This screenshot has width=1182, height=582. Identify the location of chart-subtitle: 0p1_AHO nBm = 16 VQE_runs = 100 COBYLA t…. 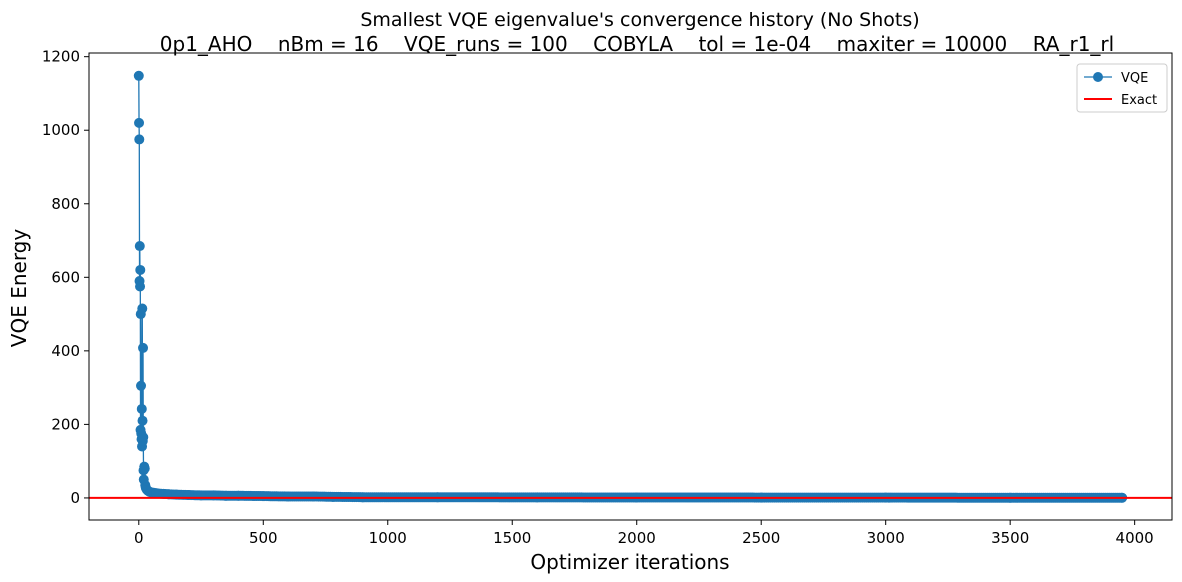
(637, 44).